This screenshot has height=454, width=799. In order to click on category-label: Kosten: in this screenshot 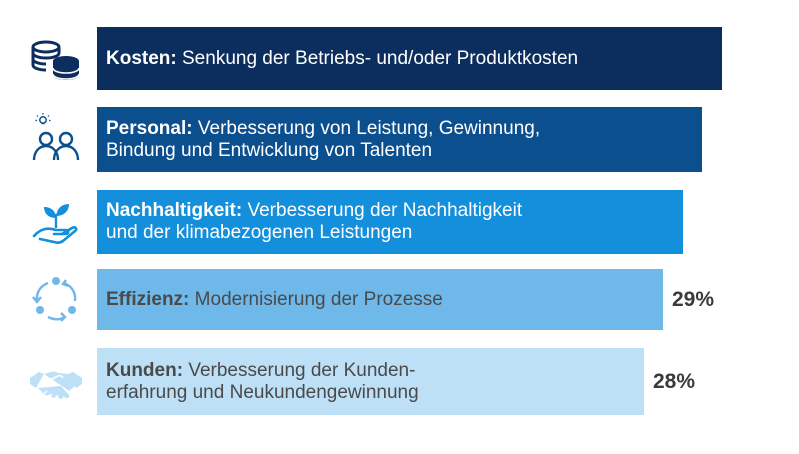, I will do `click(141, 58)`.